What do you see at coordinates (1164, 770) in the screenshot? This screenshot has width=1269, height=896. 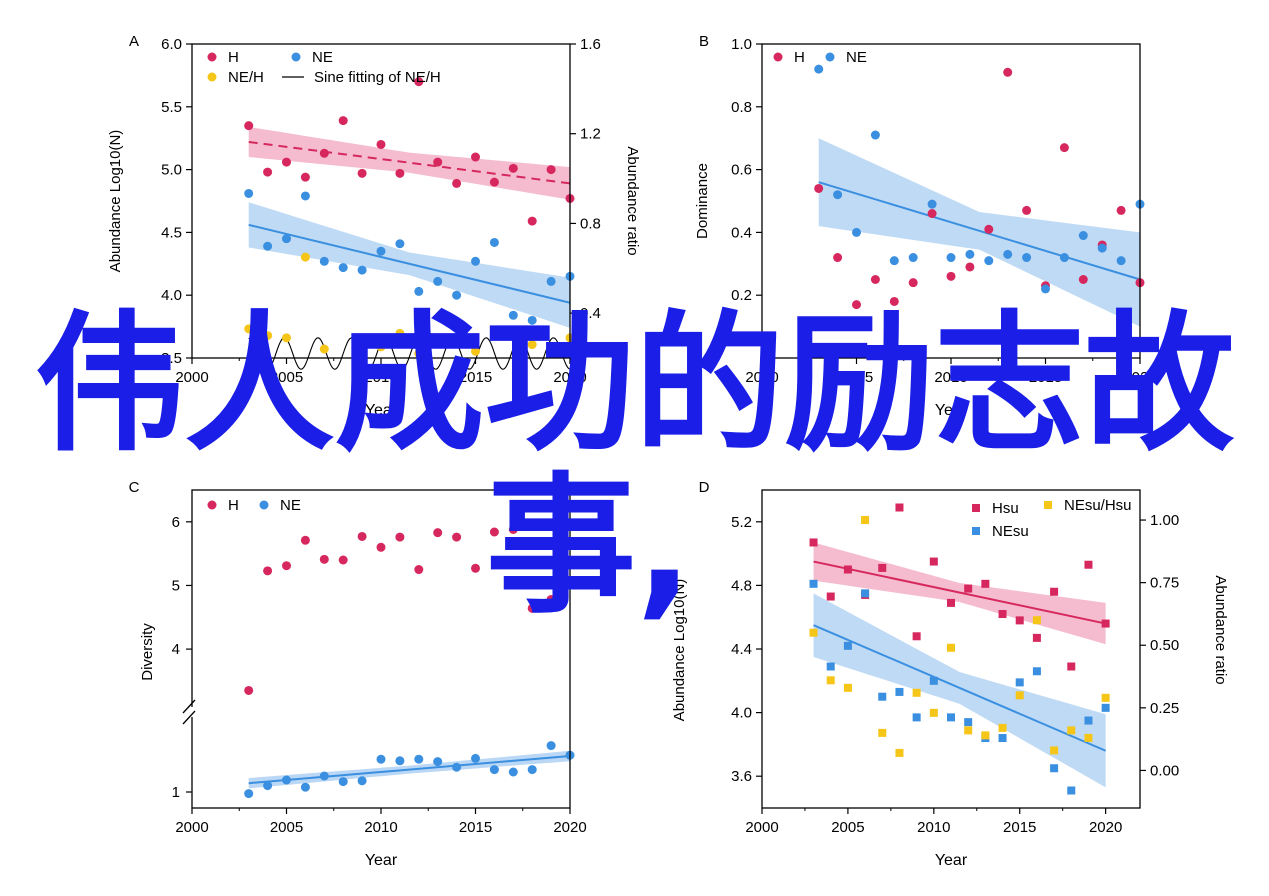 I see `y2-tick-label: 0.00` at bounding box center [1164, 770].